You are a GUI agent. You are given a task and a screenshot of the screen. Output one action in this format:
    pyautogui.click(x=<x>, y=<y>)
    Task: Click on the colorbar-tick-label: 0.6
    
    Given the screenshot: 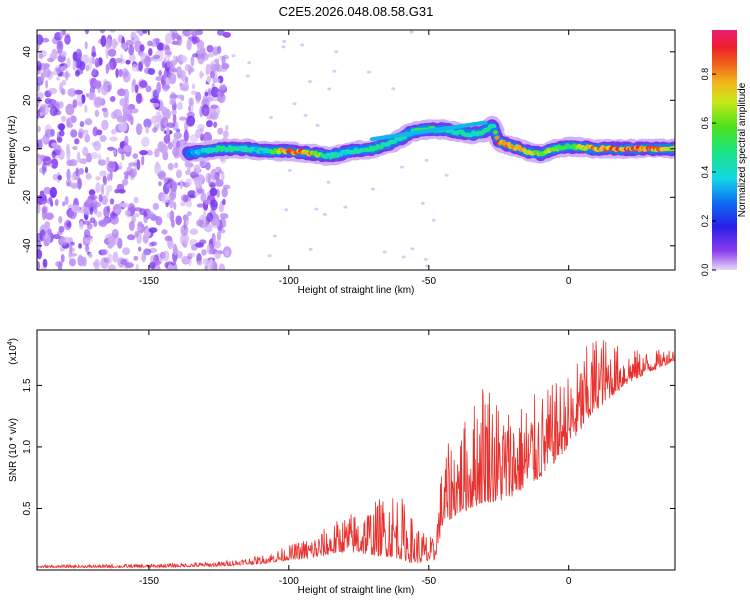 What is the action you would take?
    pyautogui.click(x=705, y=123)
    